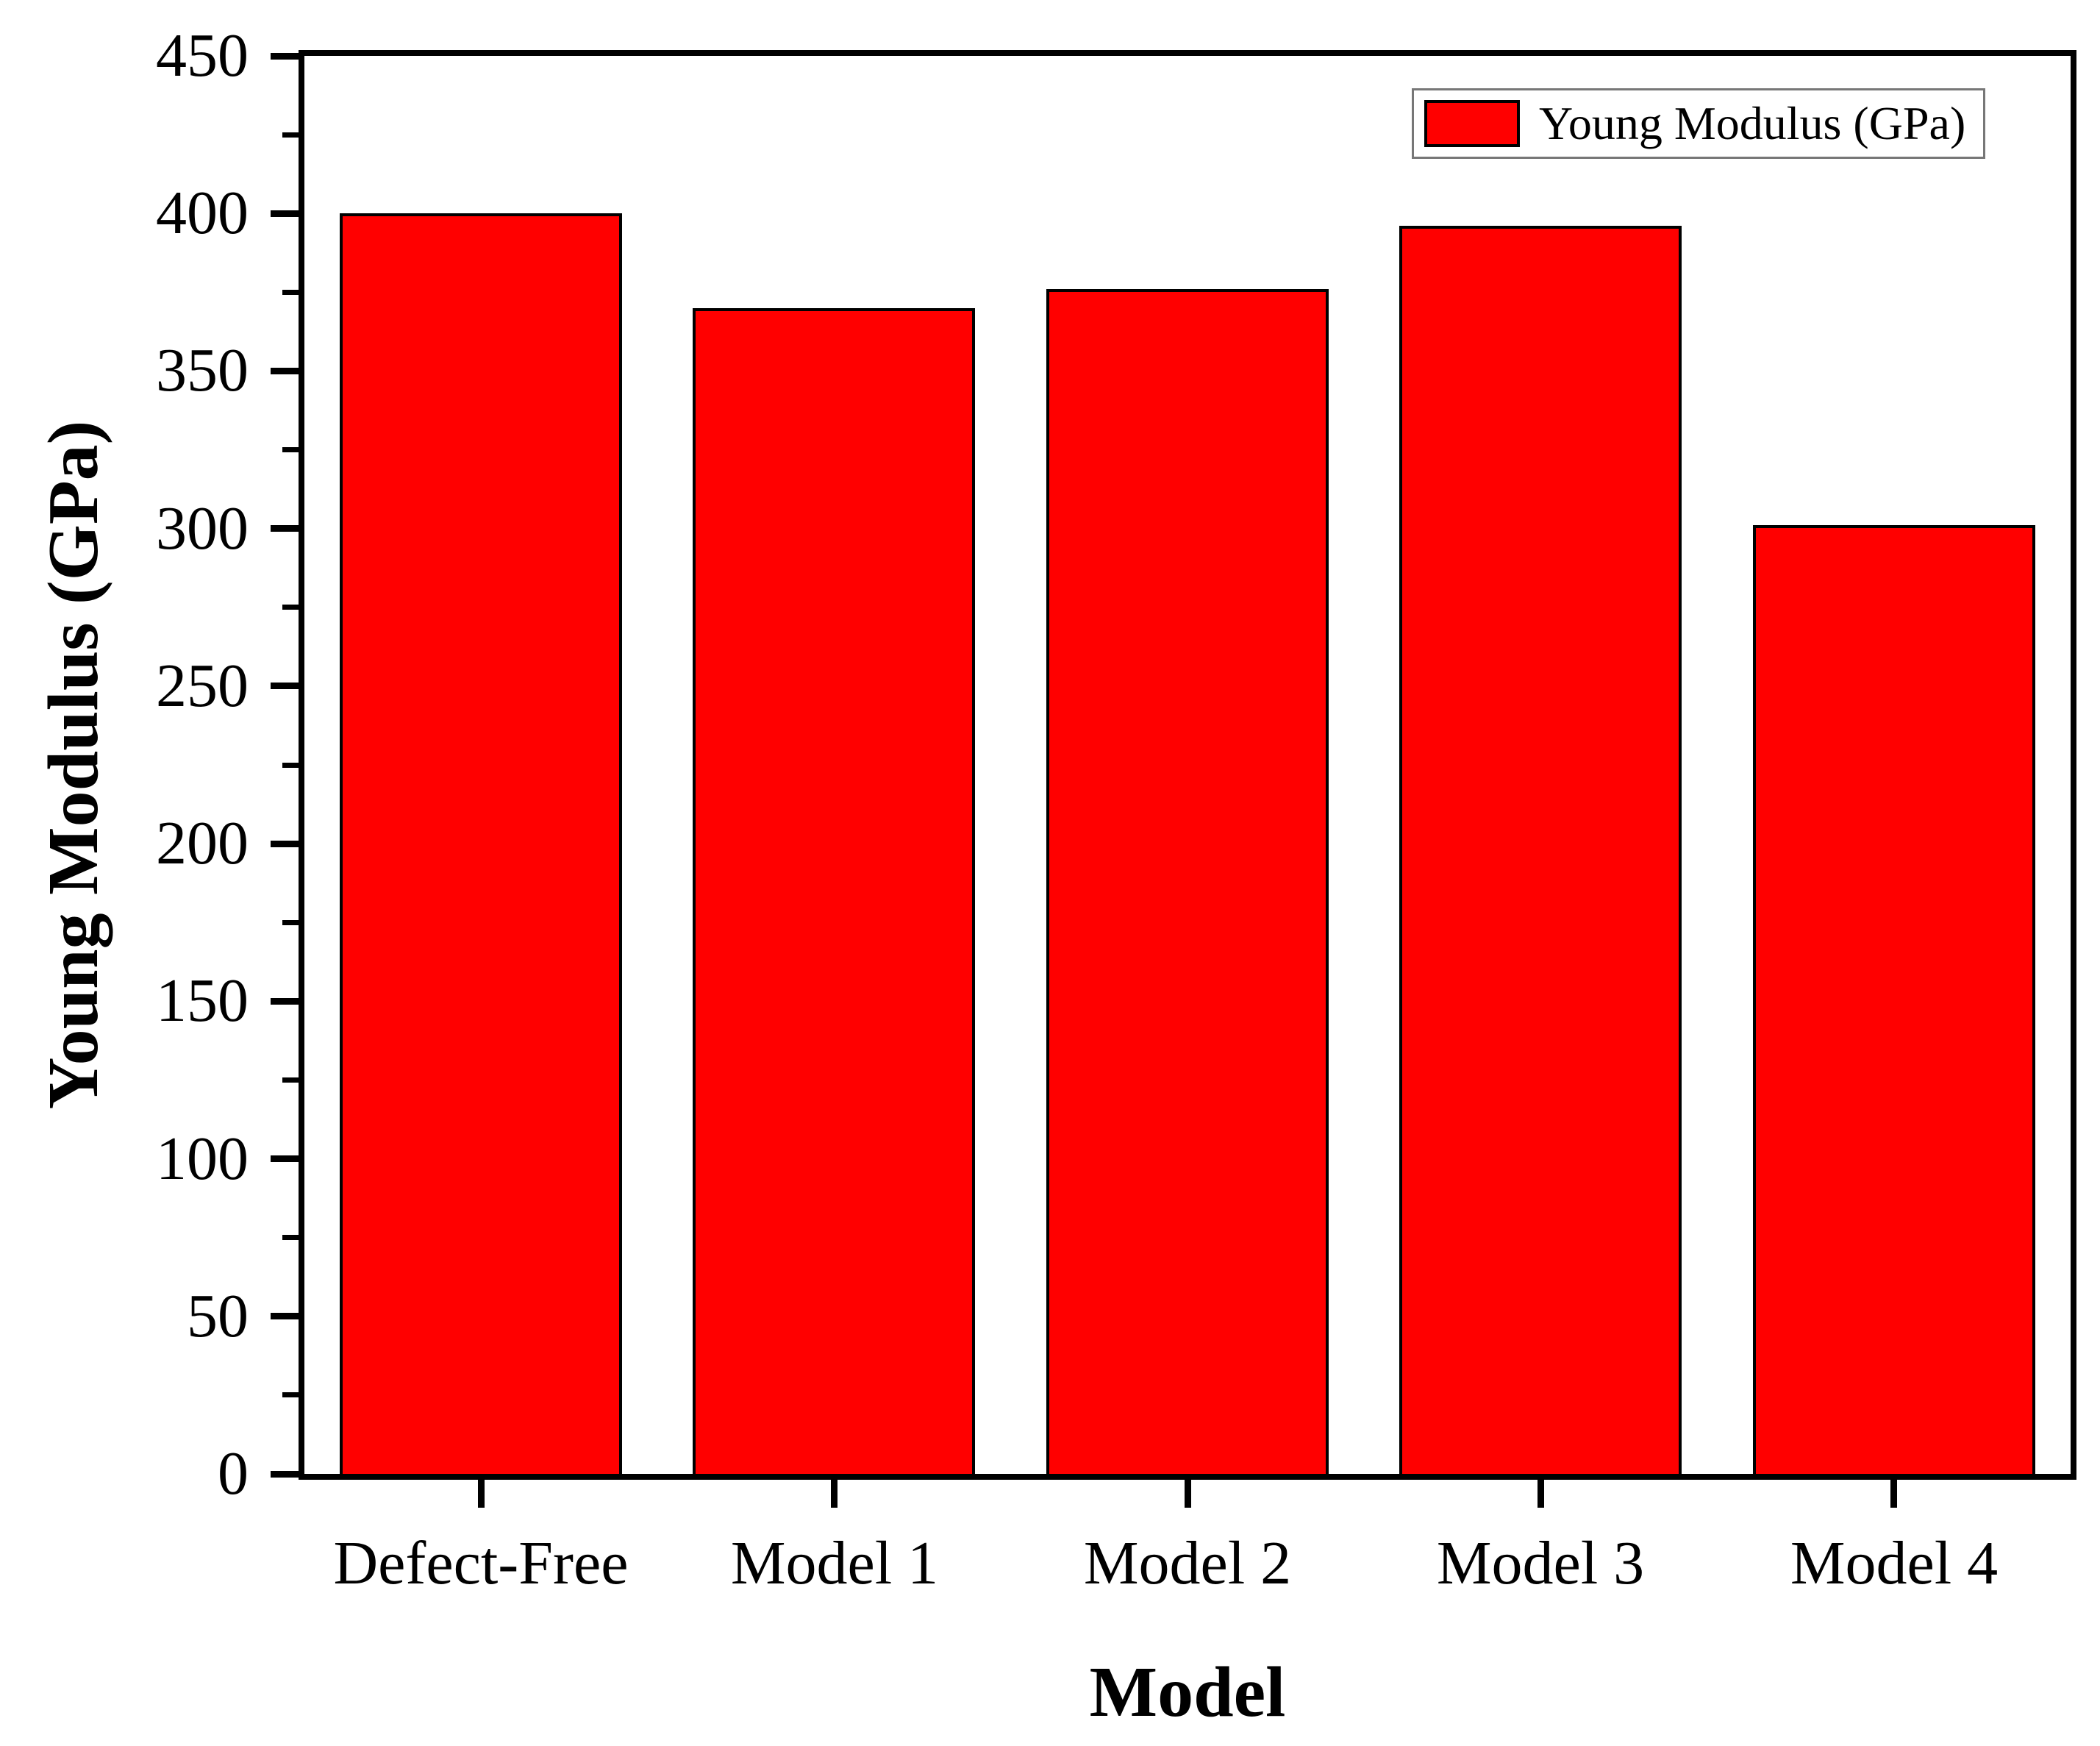 The width and height of the screenshot is (2100, 1746). I want to click on y-axis-tick-label: 150, so click(203, 1000).